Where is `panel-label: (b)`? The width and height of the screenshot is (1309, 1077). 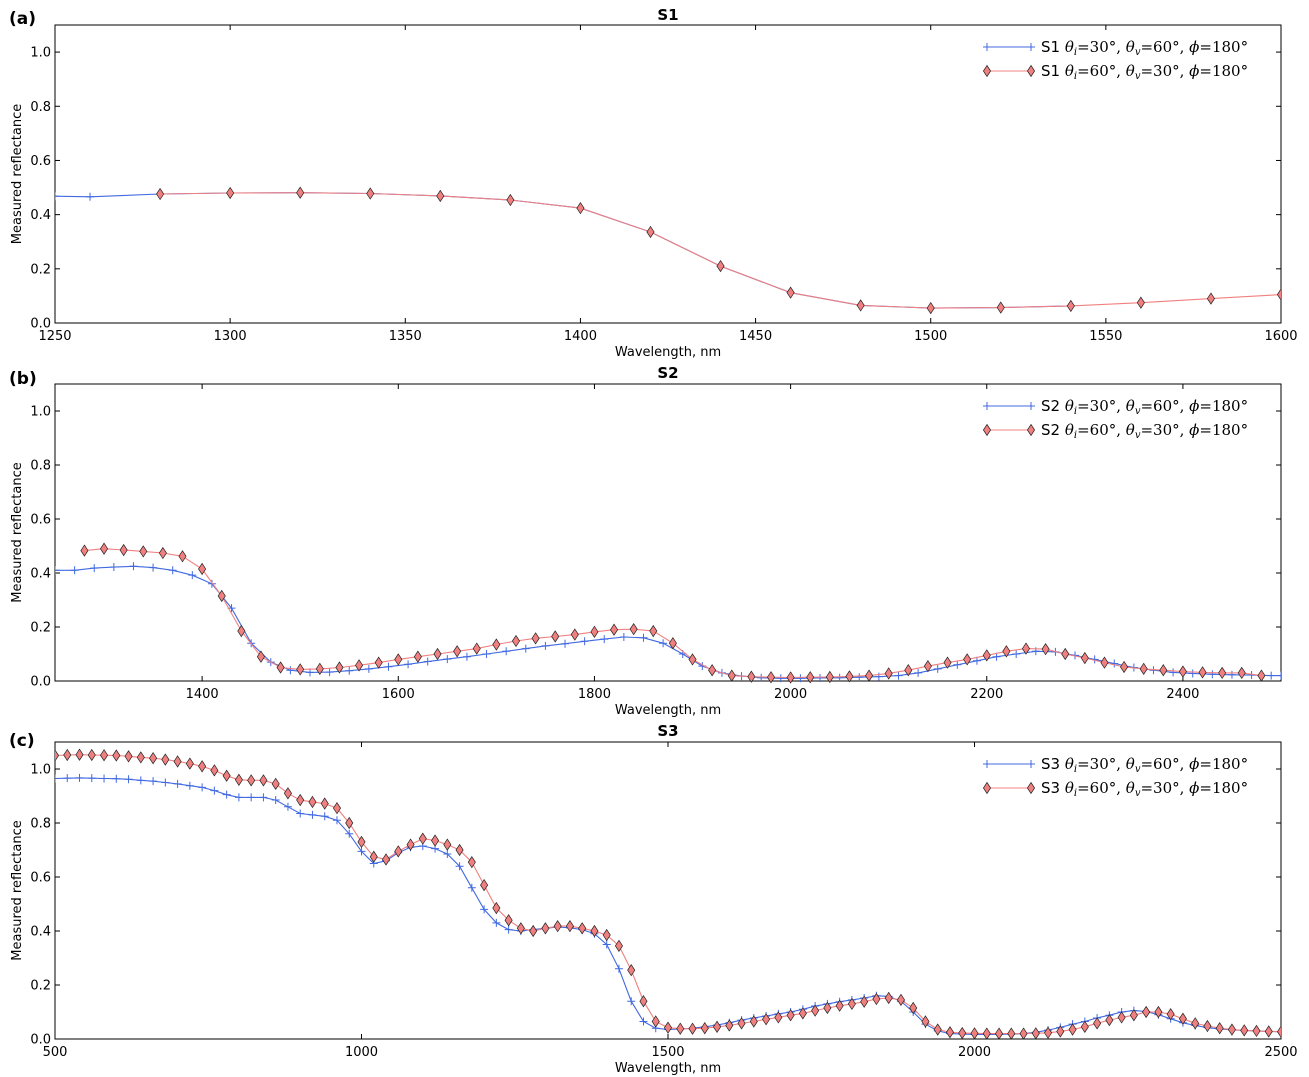
panel-label: (b) is located at coordinates (23, 379).